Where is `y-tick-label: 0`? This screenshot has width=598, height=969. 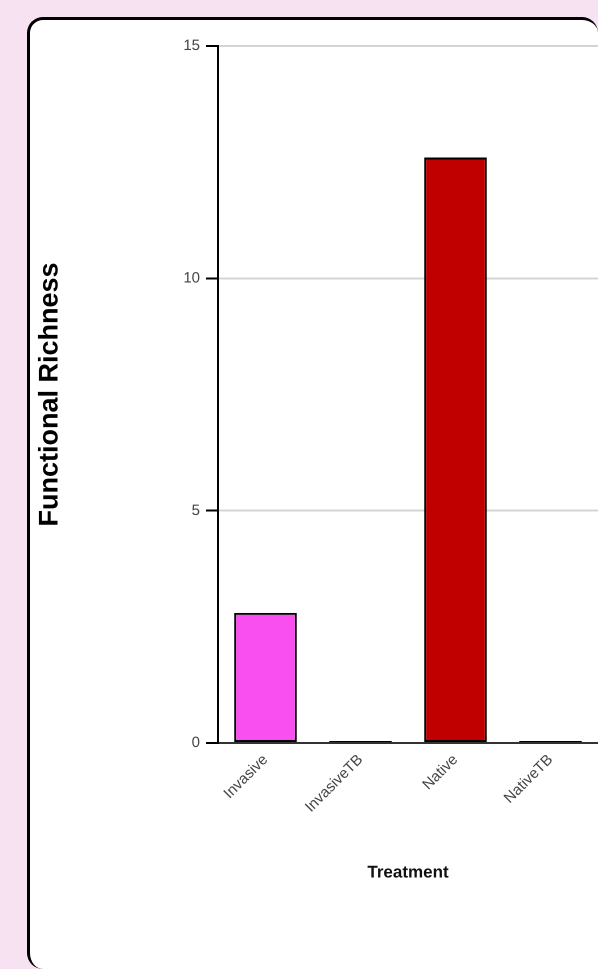 y-tick-label: 0 is located at coordinates (196, 743).